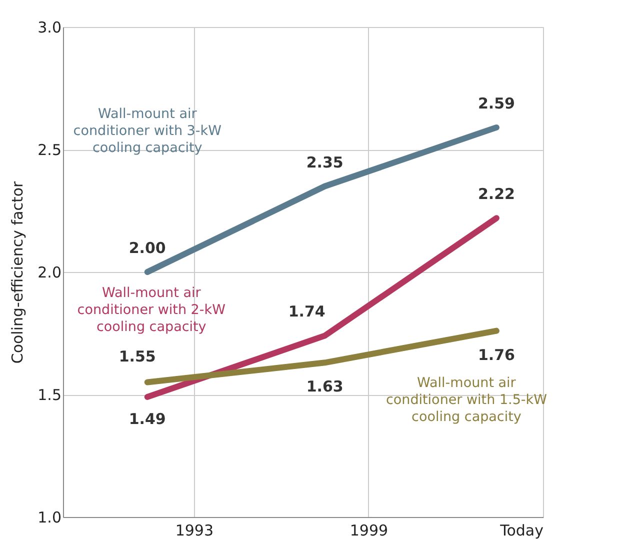 Image resolution: width=625 pixels, height=548 pixels. I want to click on data-label: 2.22, so click(496, 194).